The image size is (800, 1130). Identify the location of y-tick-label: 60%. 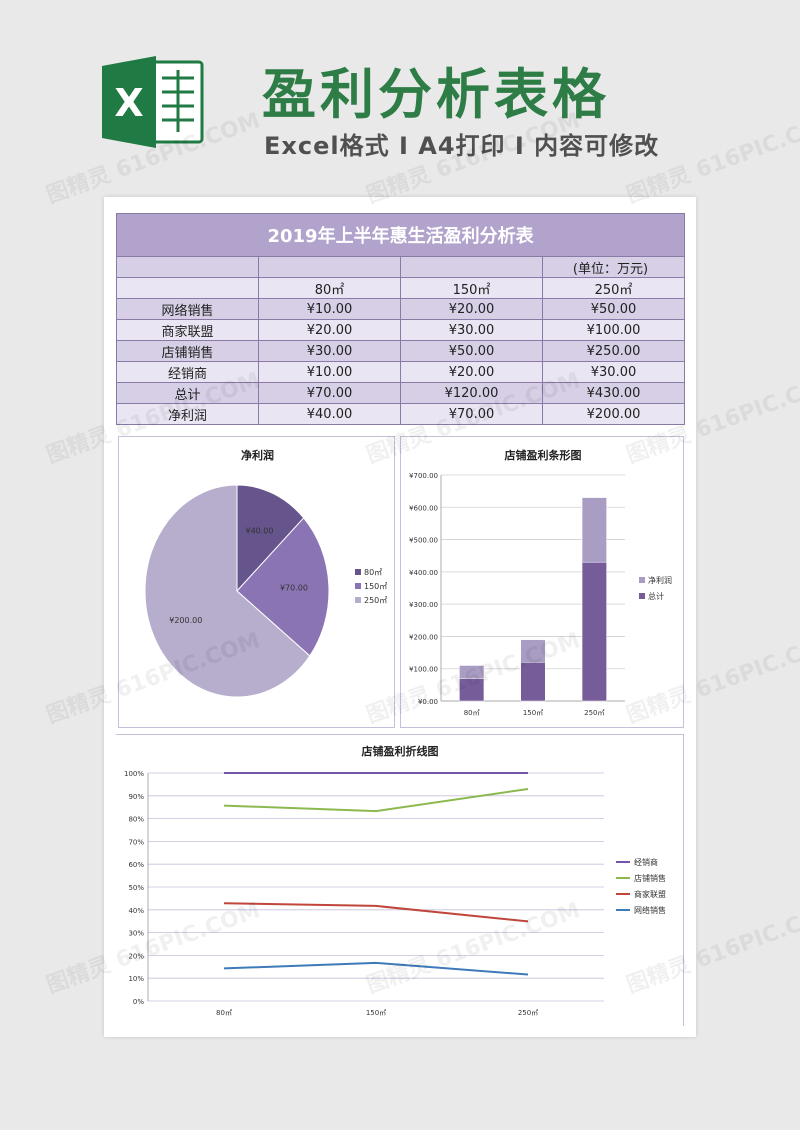
(136, 865).